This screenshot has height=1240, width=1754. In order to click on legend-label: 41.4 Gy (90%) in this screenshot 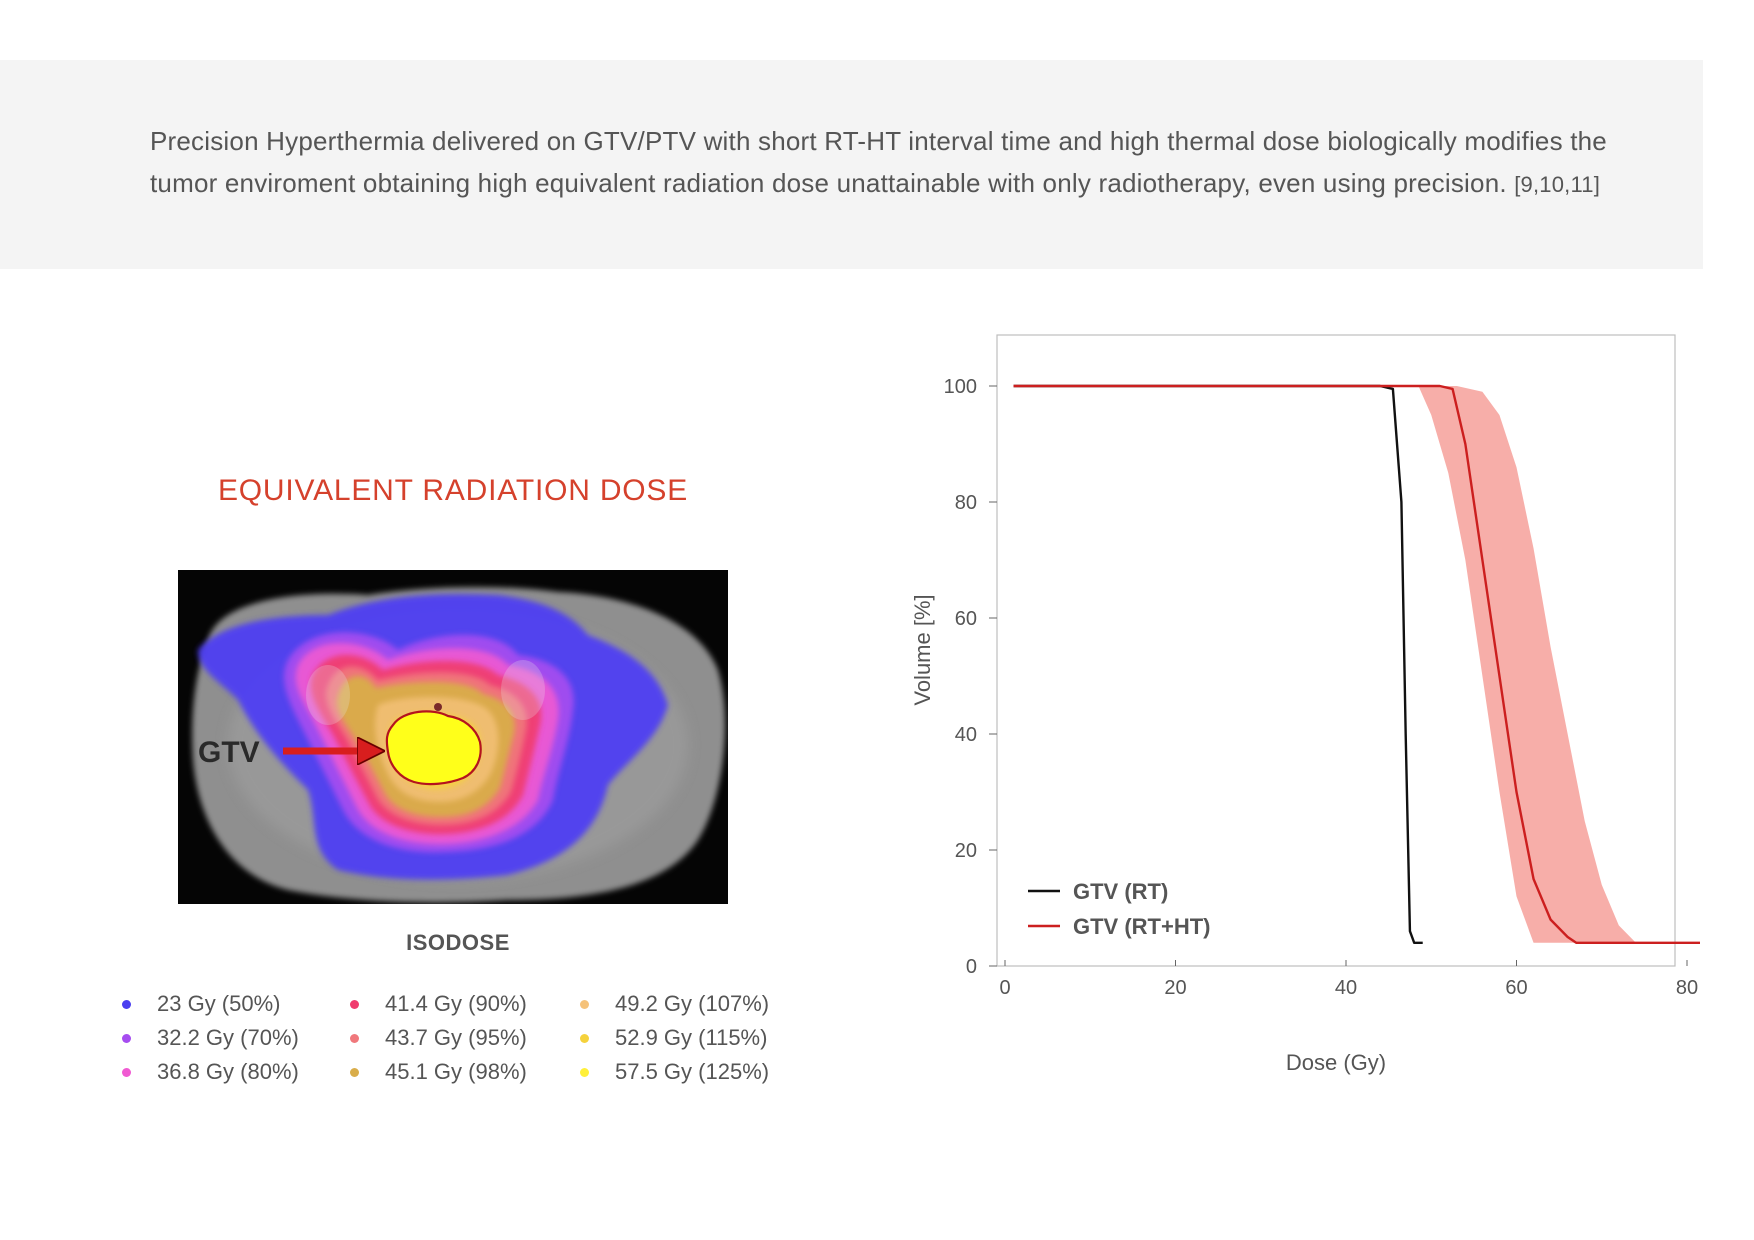, I will do `click(456, 1003)`.